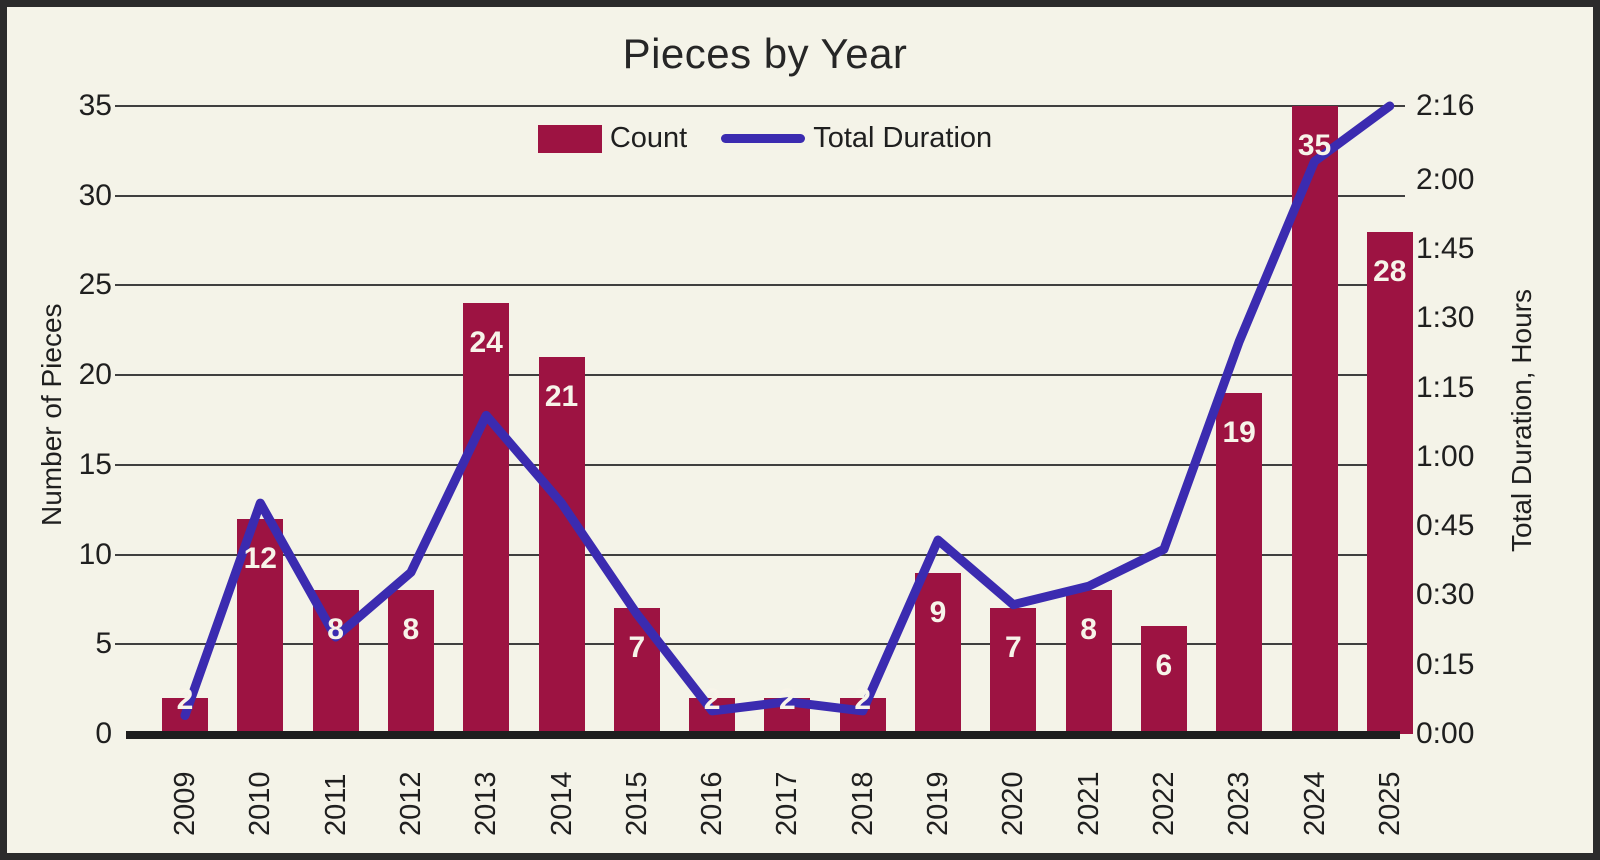 The image size is (1600, 860). I want to click on legend-item-total-duration: Total Duration, so click(856, 138).